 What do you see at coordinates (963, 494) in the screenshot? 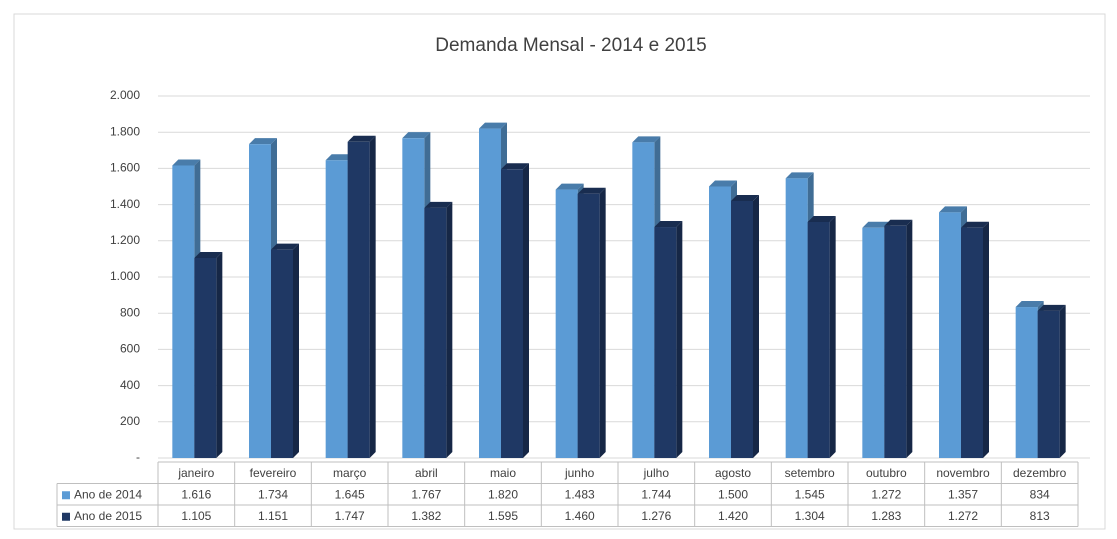
I see `table-value: 1.357` at bounding box center [963, 494].